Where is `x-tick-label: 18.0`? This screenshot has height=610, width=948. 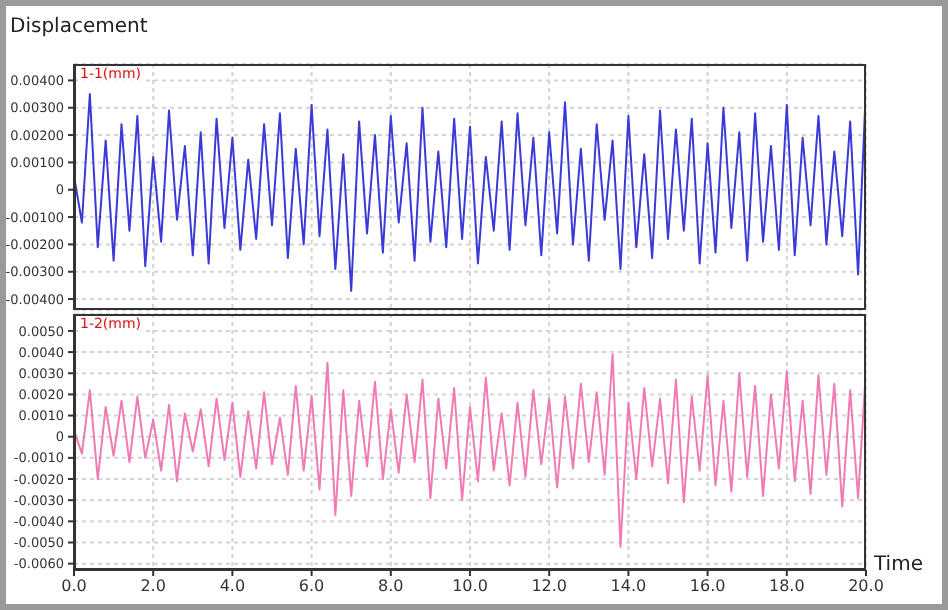
x-tick-label: 18.0 is located at coordinates (786, 586).